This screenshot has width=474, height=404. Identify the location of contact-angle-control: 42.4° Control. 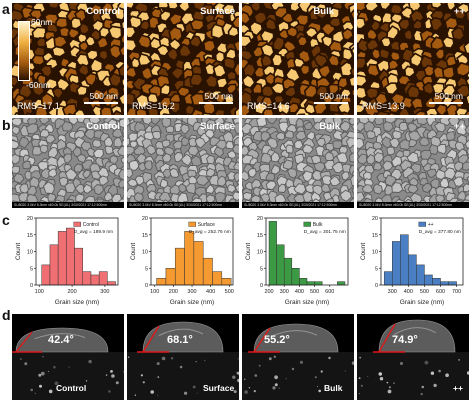
(68, 357).